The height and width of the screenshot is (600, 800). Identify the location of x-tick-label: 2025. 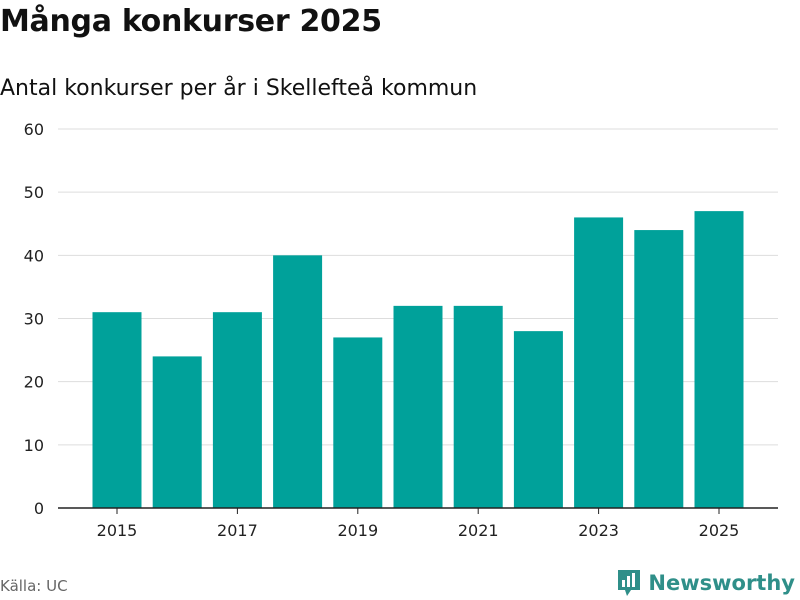
(719, 530).